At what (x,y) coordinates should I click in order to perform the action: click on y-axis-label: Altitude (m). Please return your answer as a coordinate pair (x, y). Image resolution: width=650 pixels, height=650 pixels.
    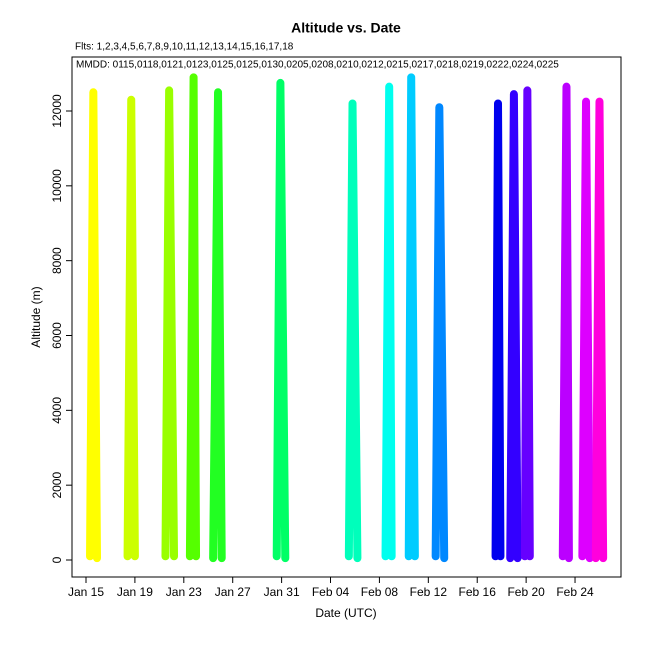
    Looking at the image, I should click on (36, 316).